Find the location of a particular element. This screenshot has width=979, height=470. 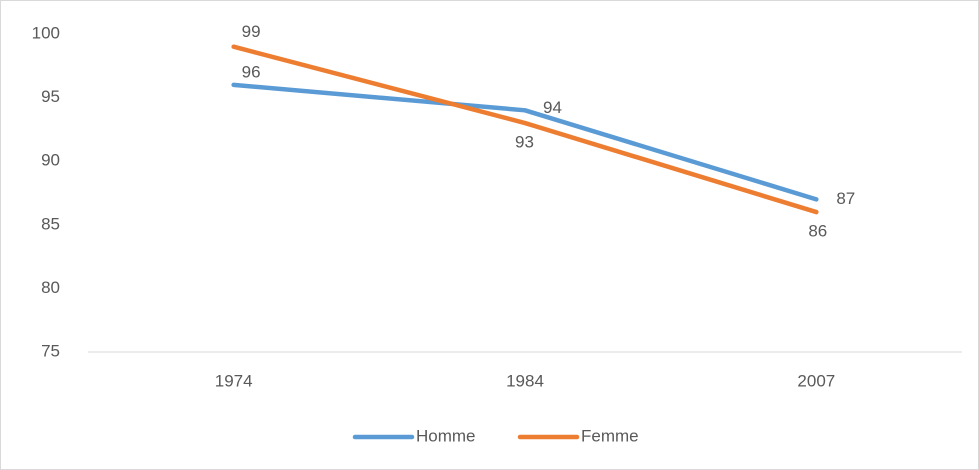

data-label: 86 is located at coordinates (817, 231).